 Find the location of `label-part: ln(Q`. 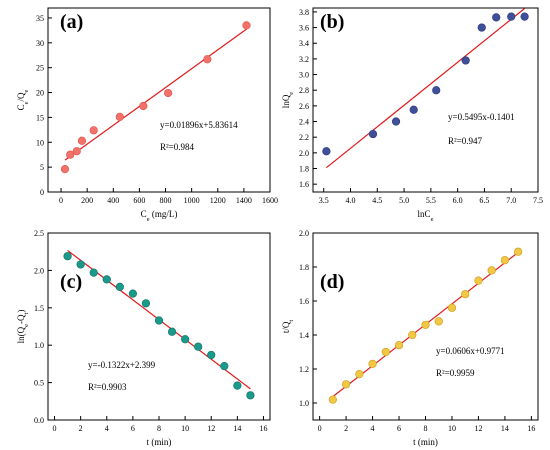

label-part: ln(Q is located at coordinates (21, 334).